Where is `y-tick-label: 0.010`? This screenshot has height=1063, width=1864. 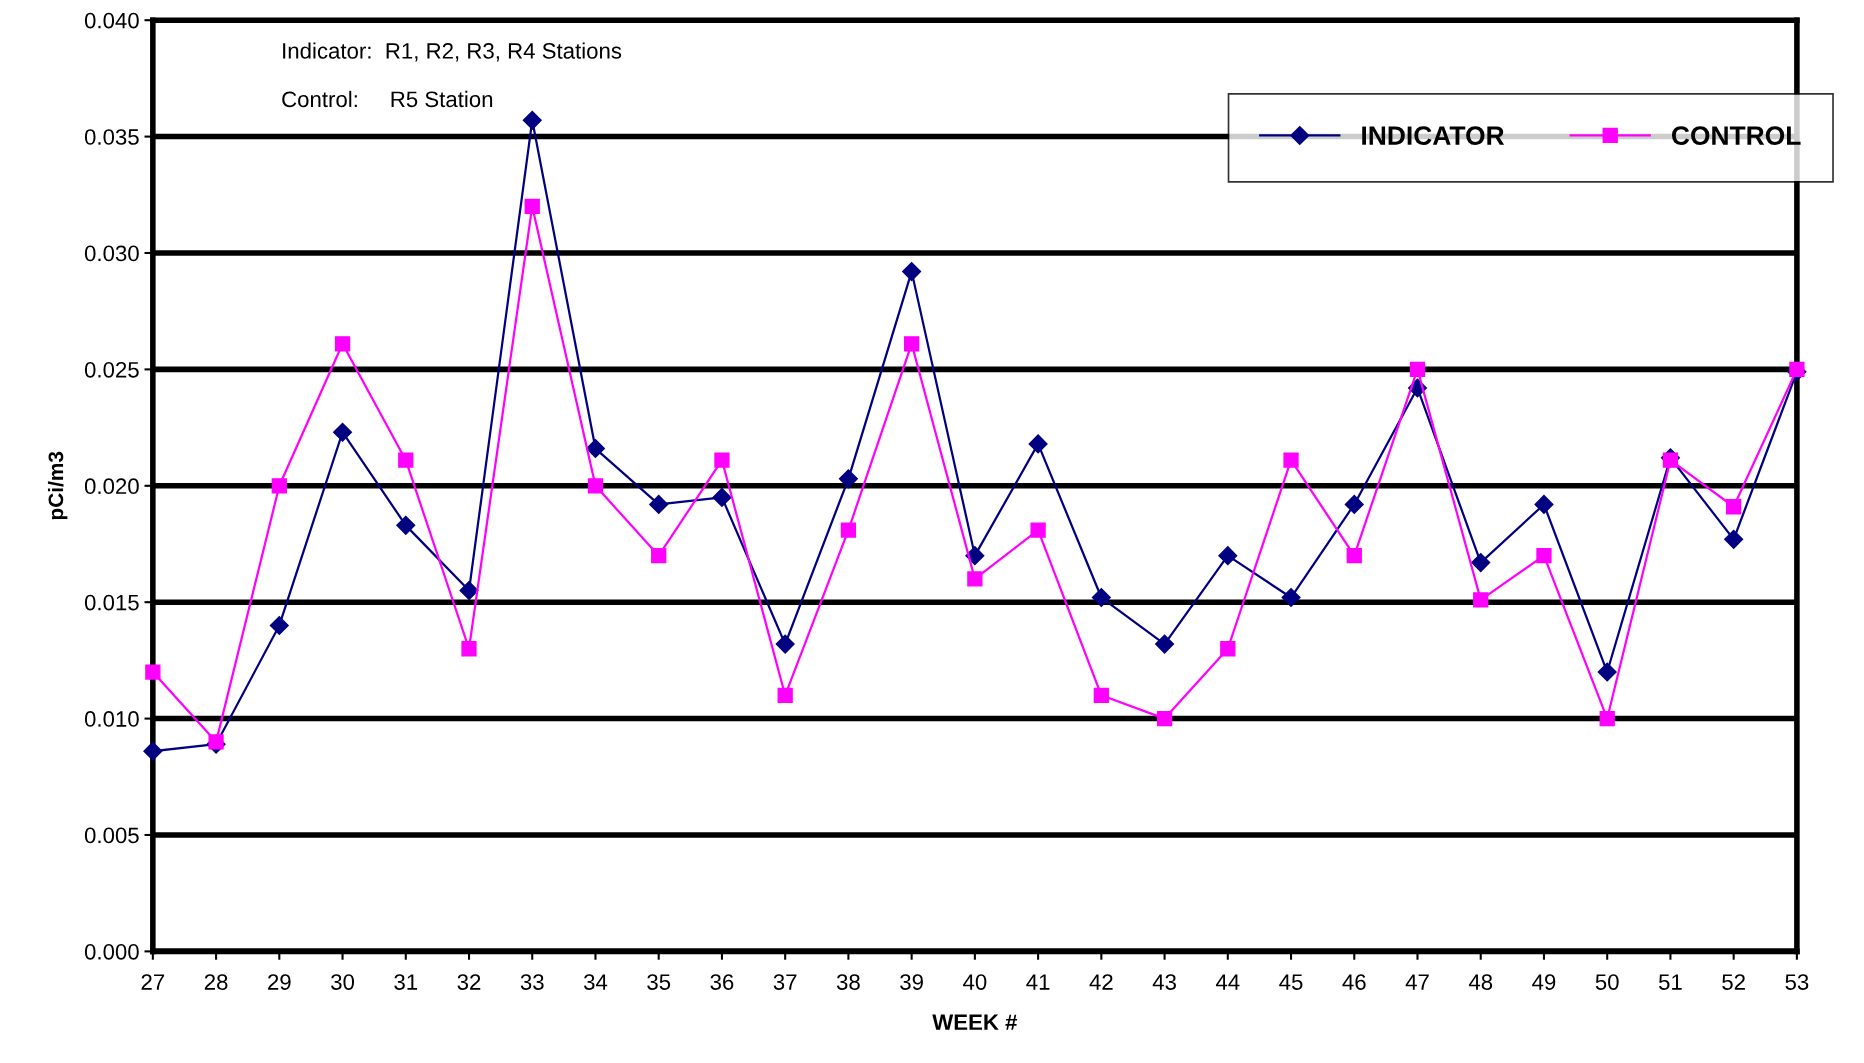
y-tick-label: 0.010 is located at coordinates (111, 719).